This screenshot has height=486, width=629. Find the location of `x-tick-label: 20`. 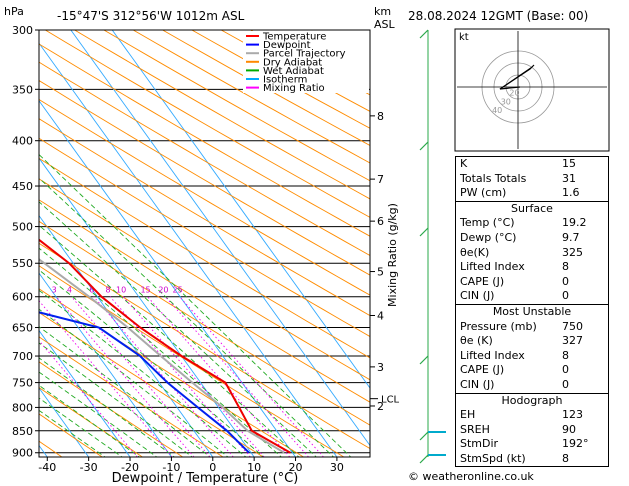

x-tick-label: 20 is located at coordinates (296, 467).